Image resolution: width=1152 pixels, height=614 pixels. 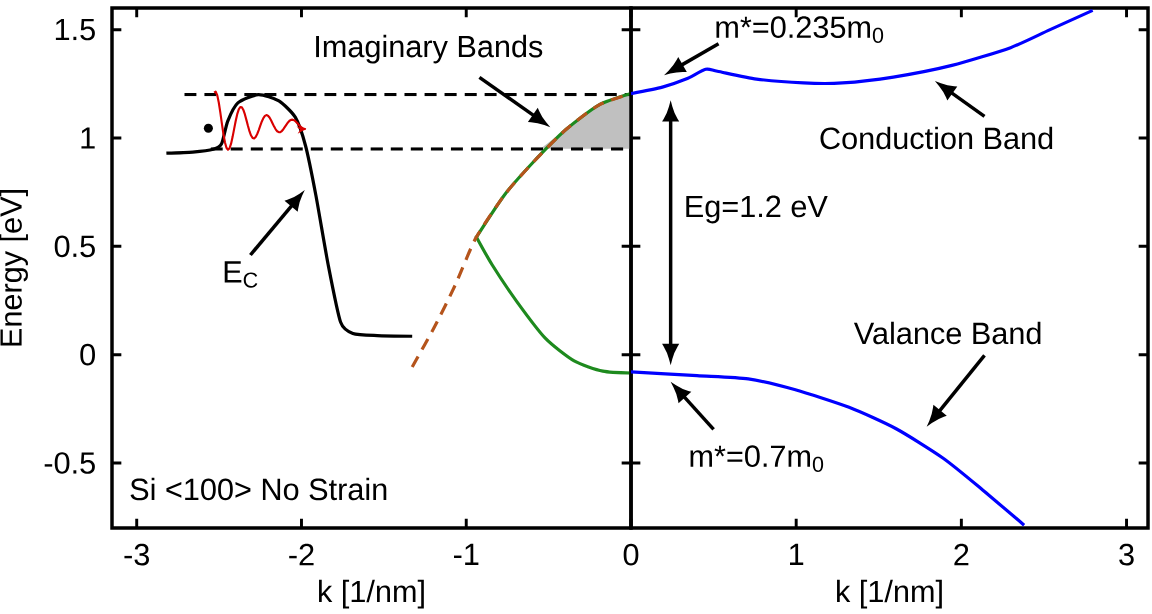 What do you see at coordinates (757, 209) in the screenshot?
I see `annotation: Eg=1.2 eV` at bounding box center [757, 209].